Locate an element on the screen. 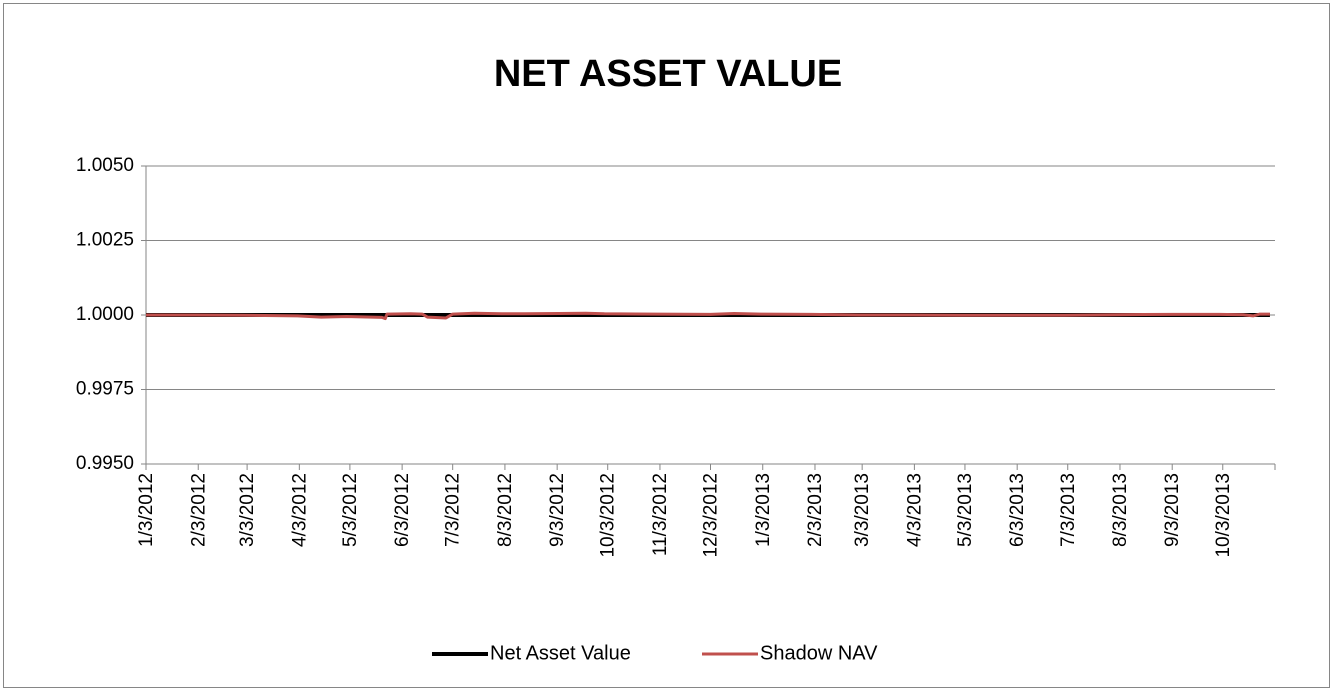  legend-label: Shadow NAV is located at coordinates (819, 653).